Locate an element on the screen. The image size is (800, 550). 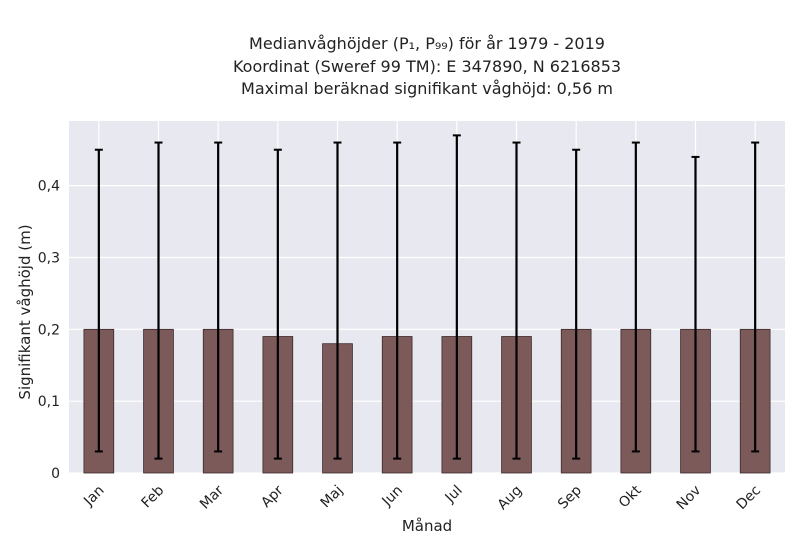
x-tick-label: Jan is located at coordinates (93, 496).